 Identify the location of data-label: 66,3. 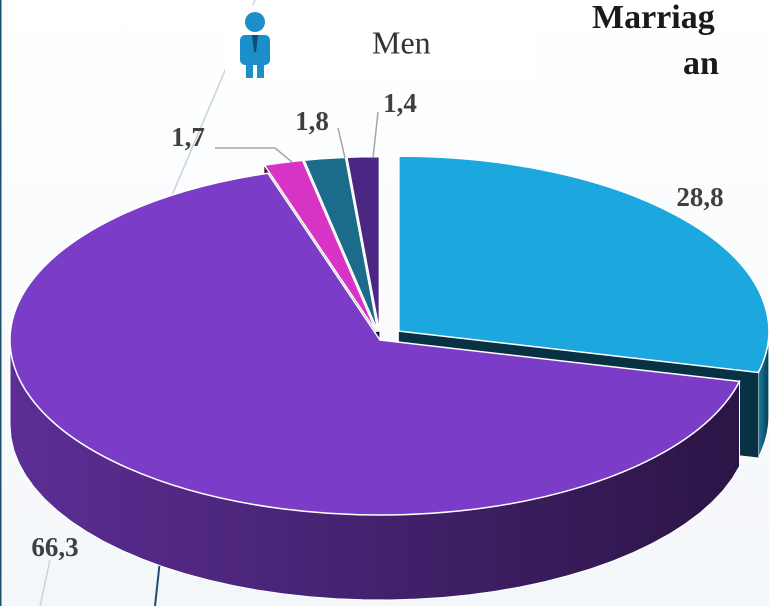
(54, 547).